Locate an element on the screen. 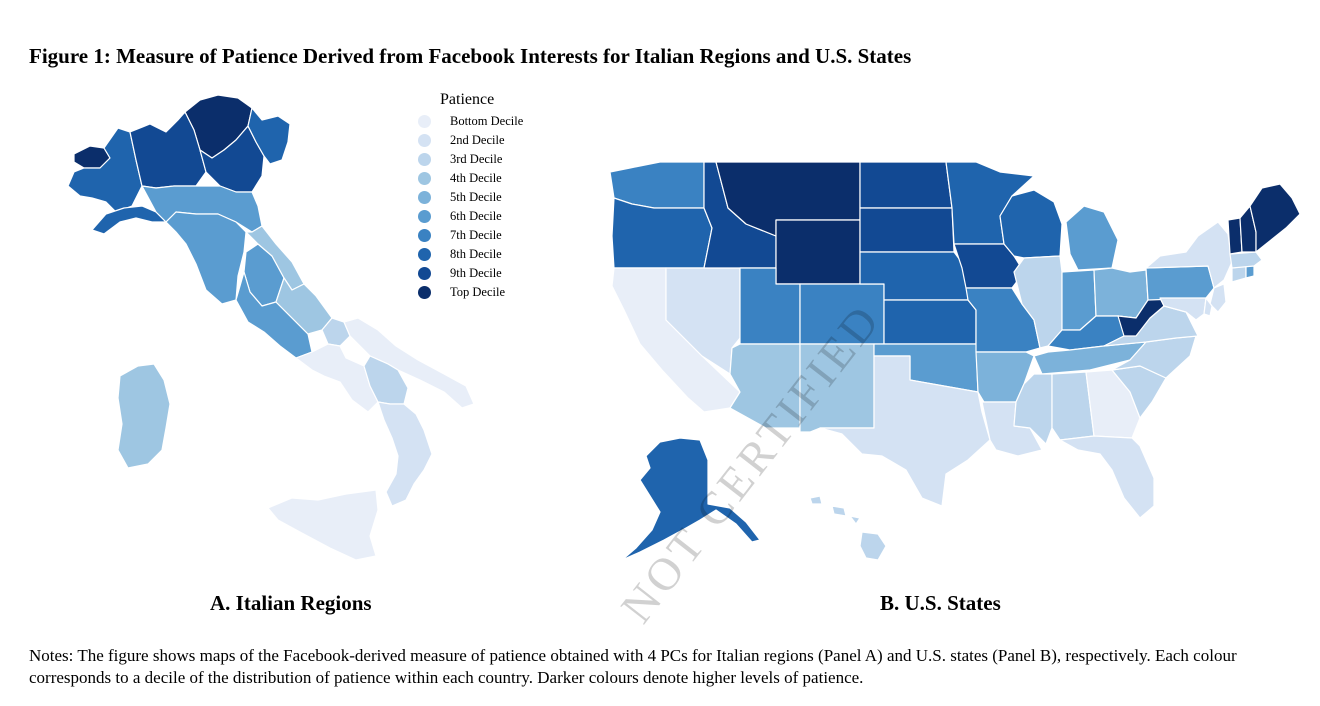  region-piemonte is located at coordinates (105, 170).